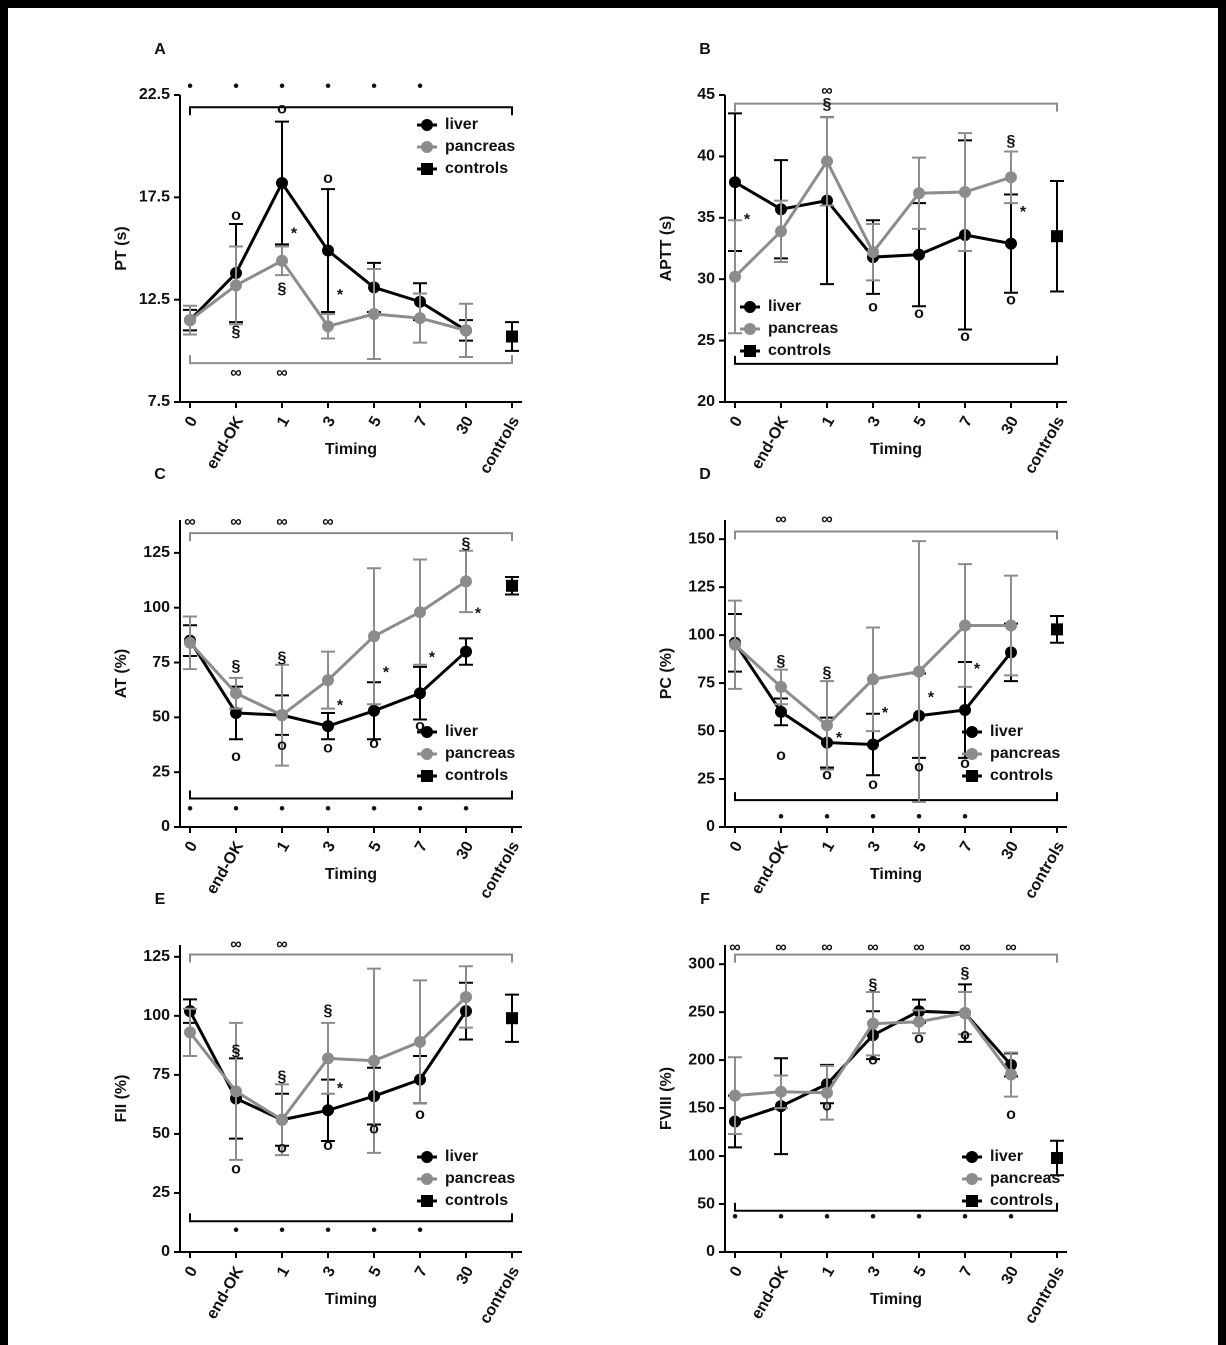 The width and height of the screenshot is (1226, 1345). I want to click on panel-label: B, so click(705, 49).